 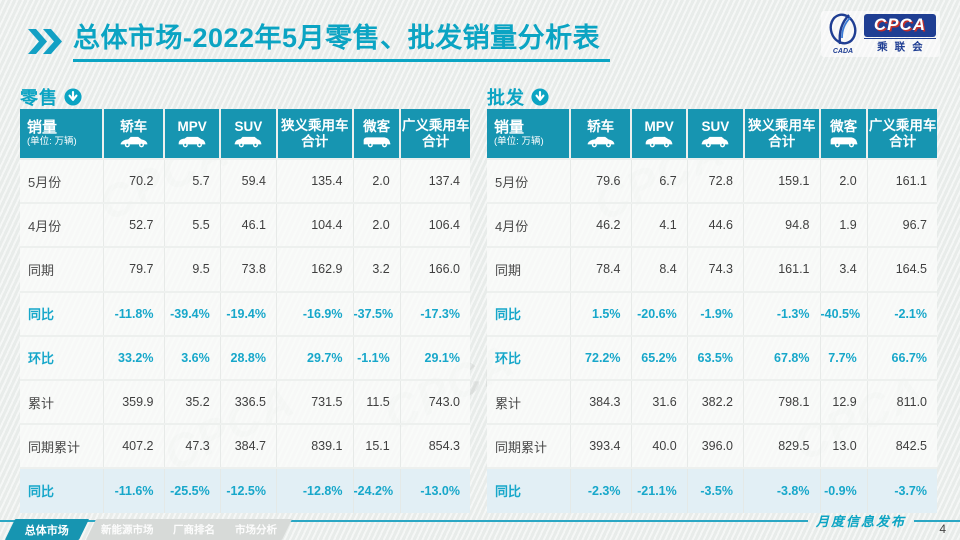 I want to click on table-row: 4月份 46.2 4.1 44.6 94.8 1.9 96.7, so click(x=712, y=225).